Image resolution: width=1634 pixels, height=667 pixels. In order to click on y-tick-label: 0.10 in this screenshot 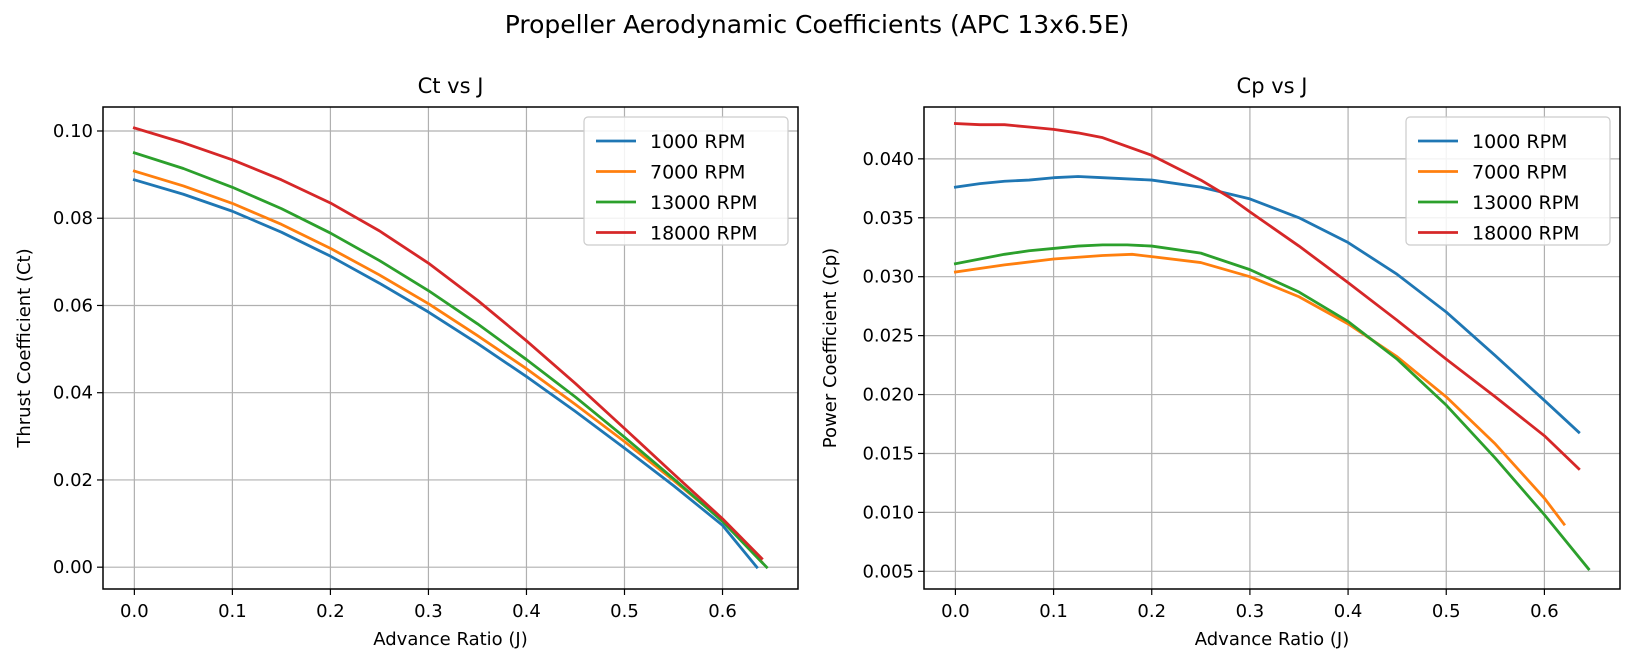, I will do `click(73, 131)`.